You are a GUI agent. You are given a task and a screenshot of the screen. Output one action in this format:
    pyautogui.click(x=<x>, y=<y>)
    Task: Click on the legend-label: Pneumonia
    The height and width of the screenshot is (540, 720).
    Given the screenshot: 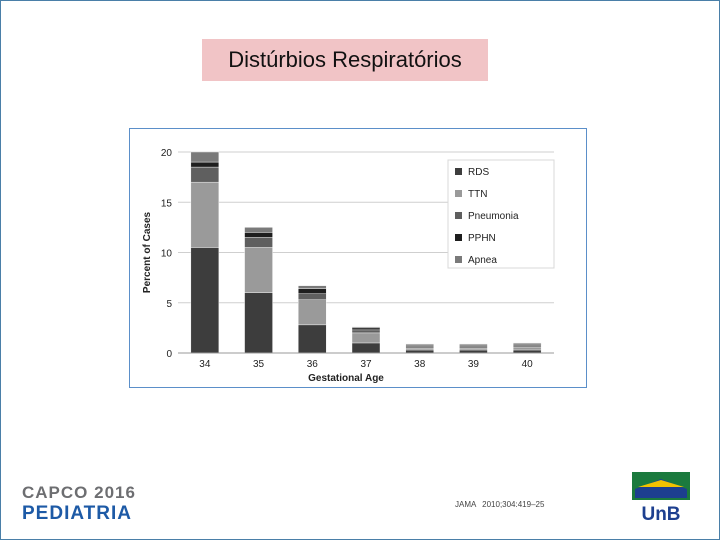 What is the action you would take?
    pyautogui.click(x=493, y=216)
    